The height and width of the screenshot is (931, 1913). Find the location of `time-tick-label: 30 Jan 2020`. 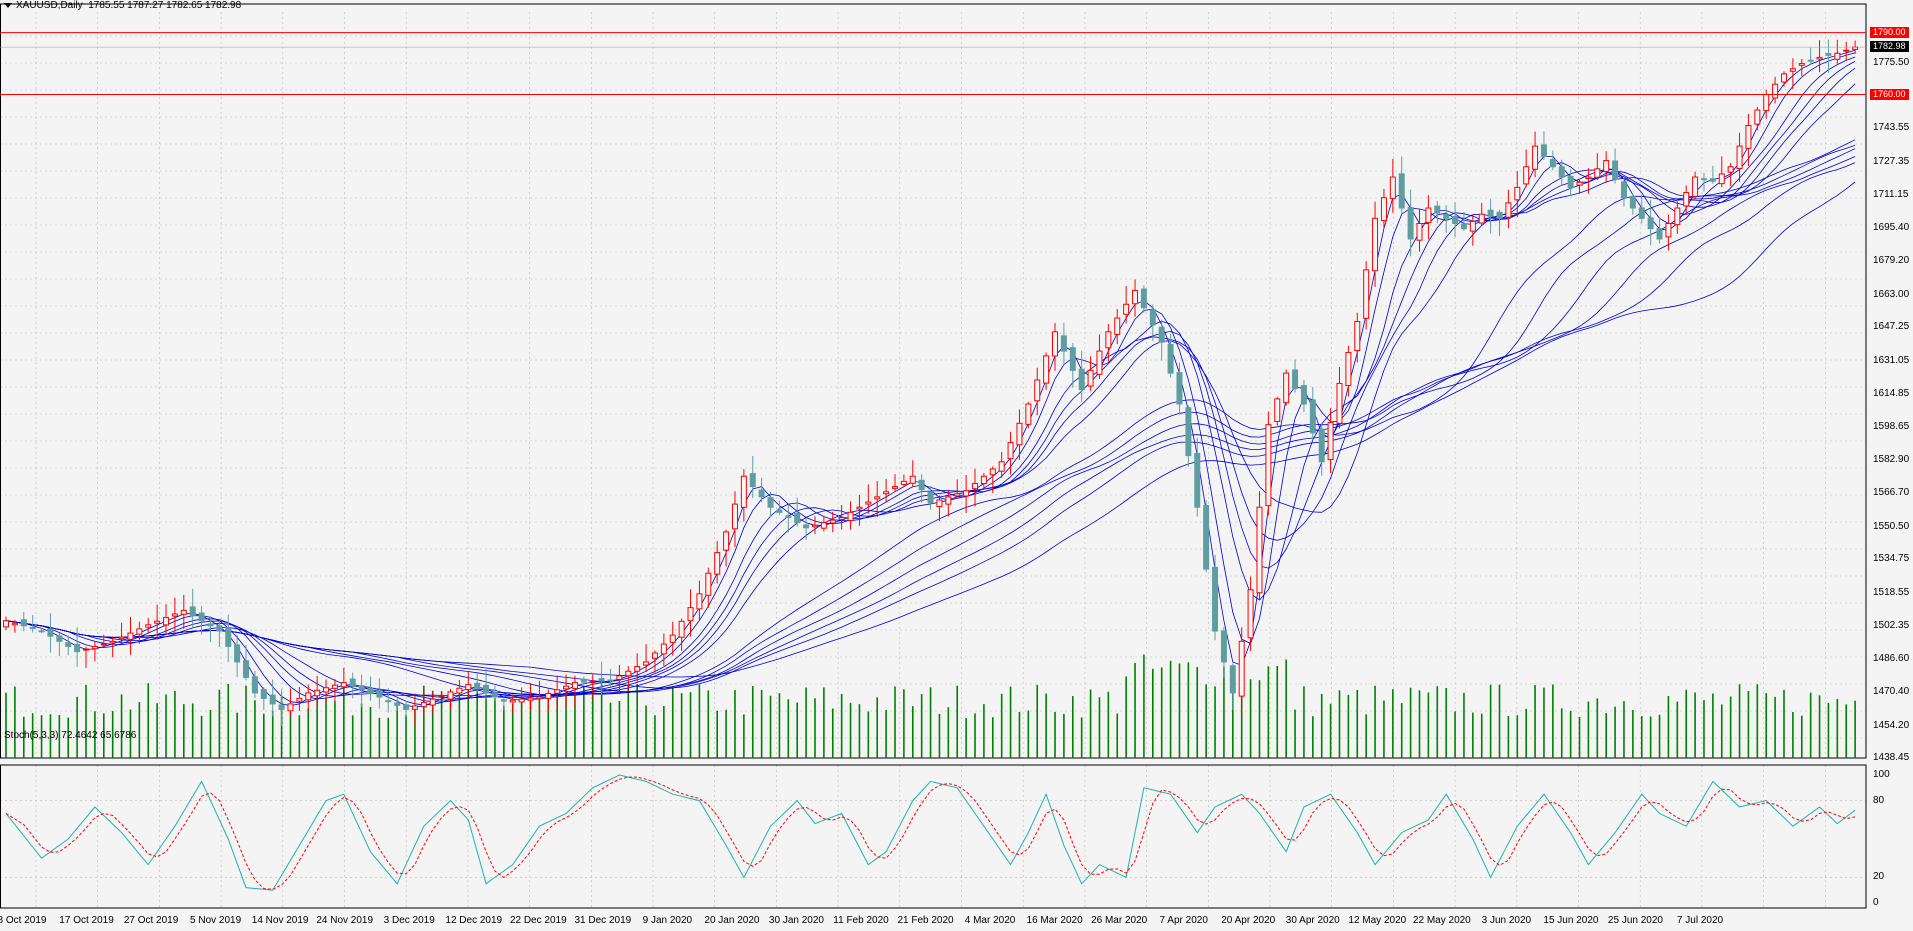

time-tick-label: 30 Jan 2020 is located at coordinates (796, 920).